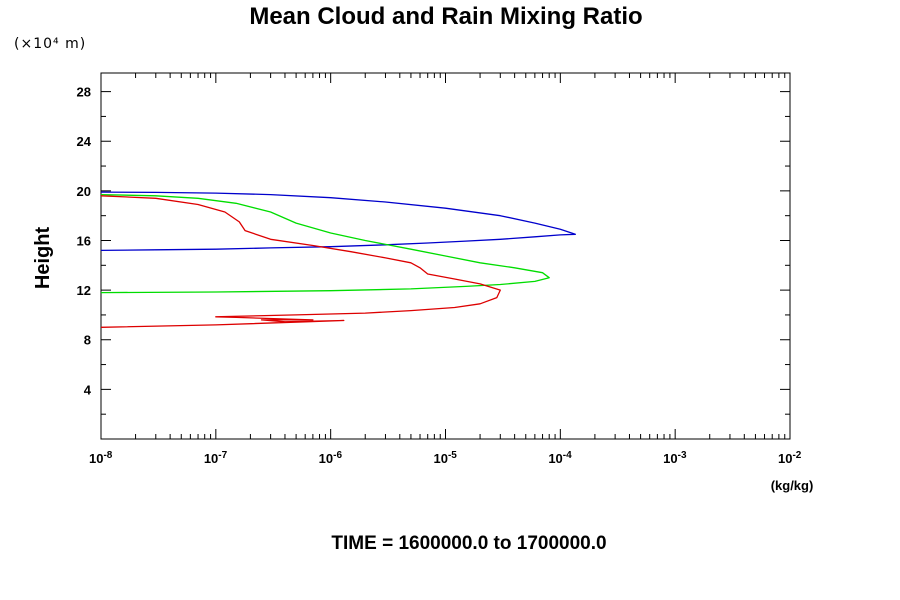  I want to click on x-tick-exponent: -6, so click(337, 455).